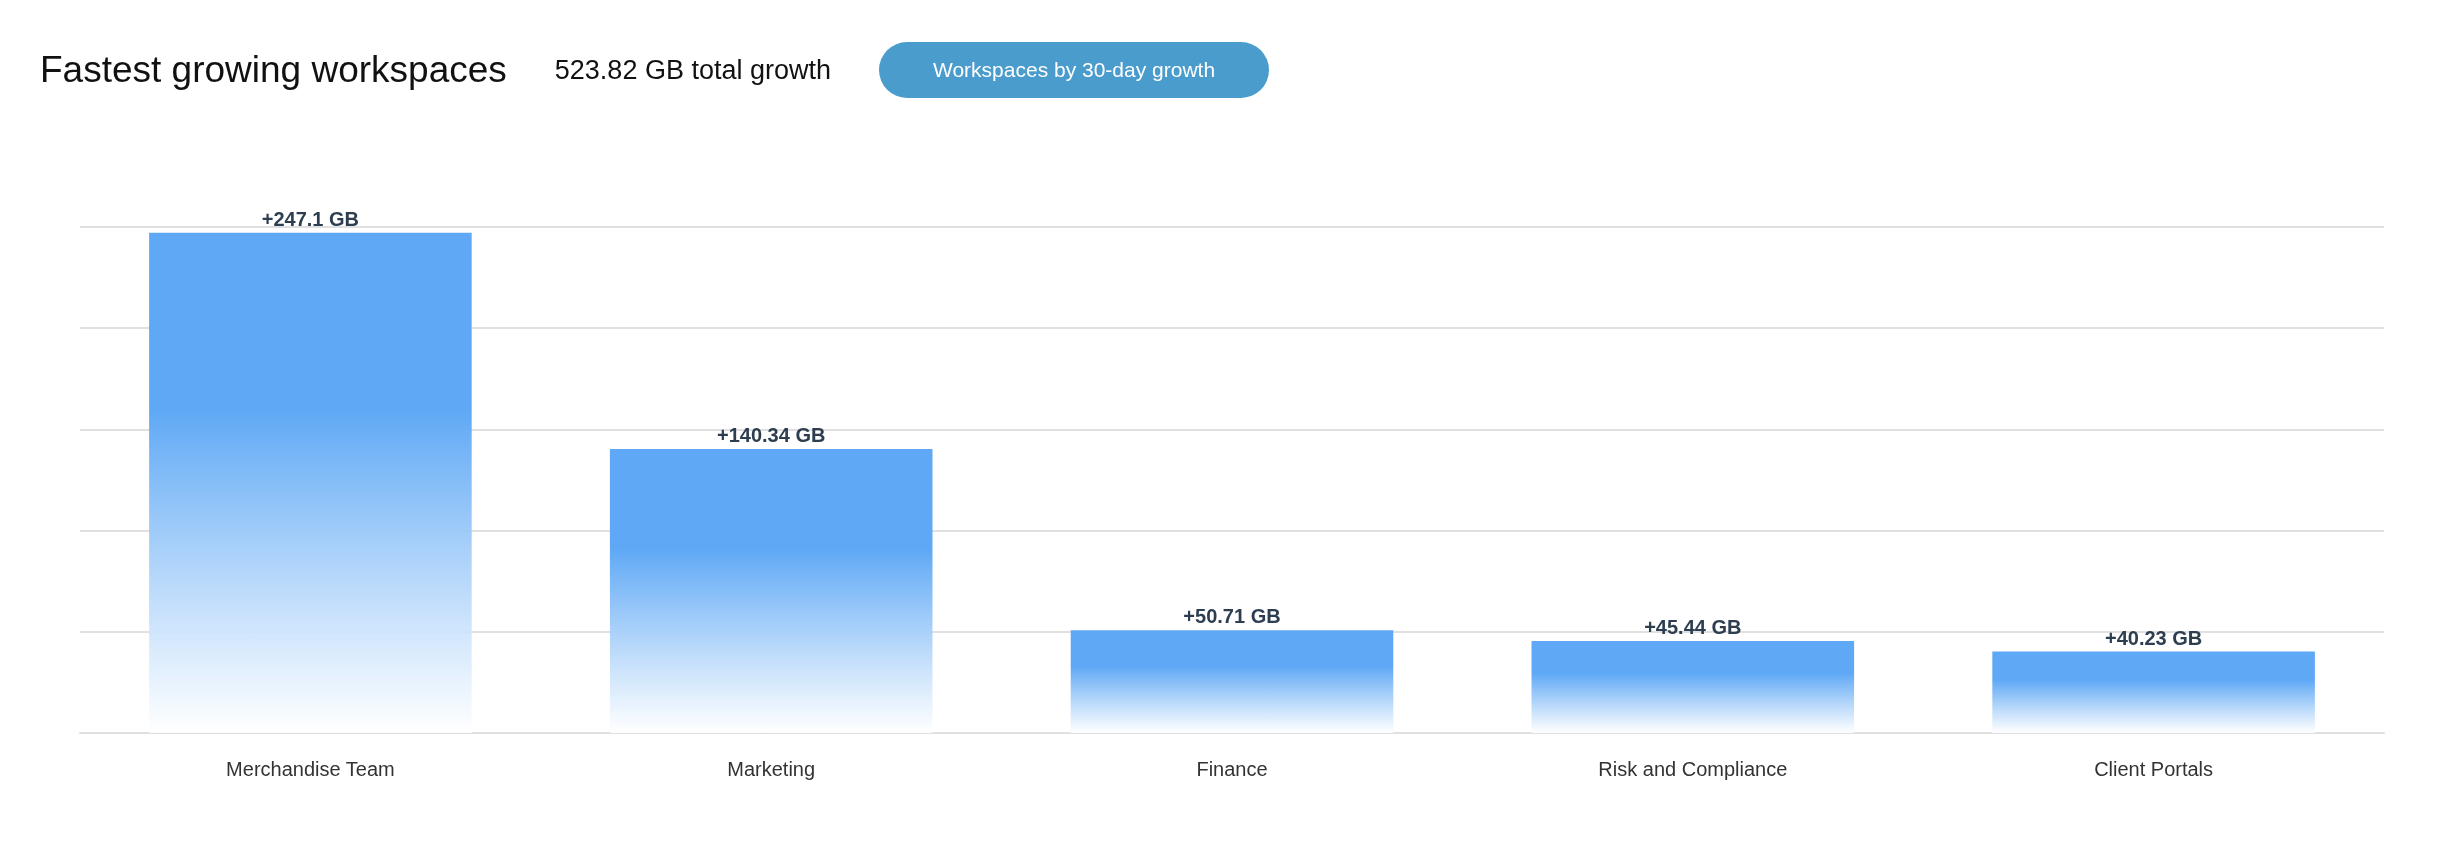 The height and width of the screenshot is (862, 2452). I want to click on chart-title: Fastest growing workspaces, so click(273, 70).